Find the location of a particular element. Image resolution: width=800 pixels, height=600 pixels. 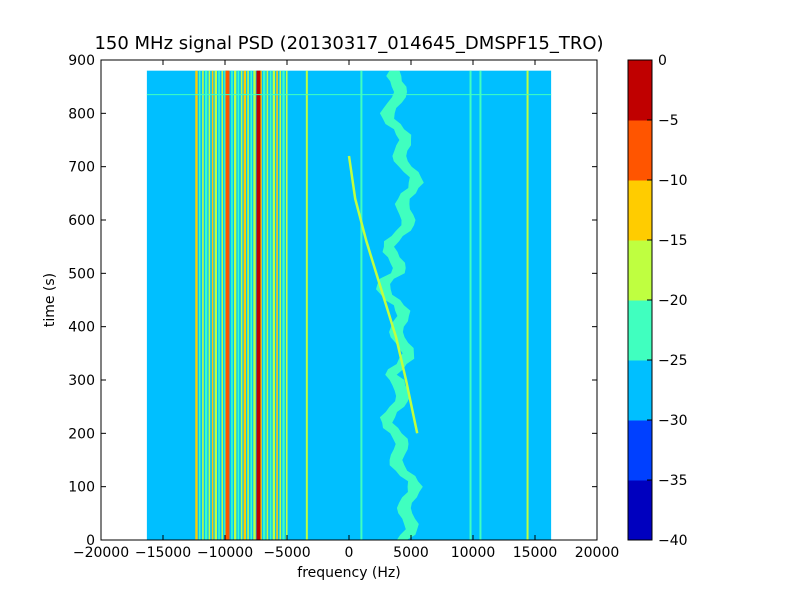

colorbar-tick-label: −10 is located at coordinates (673, 181).